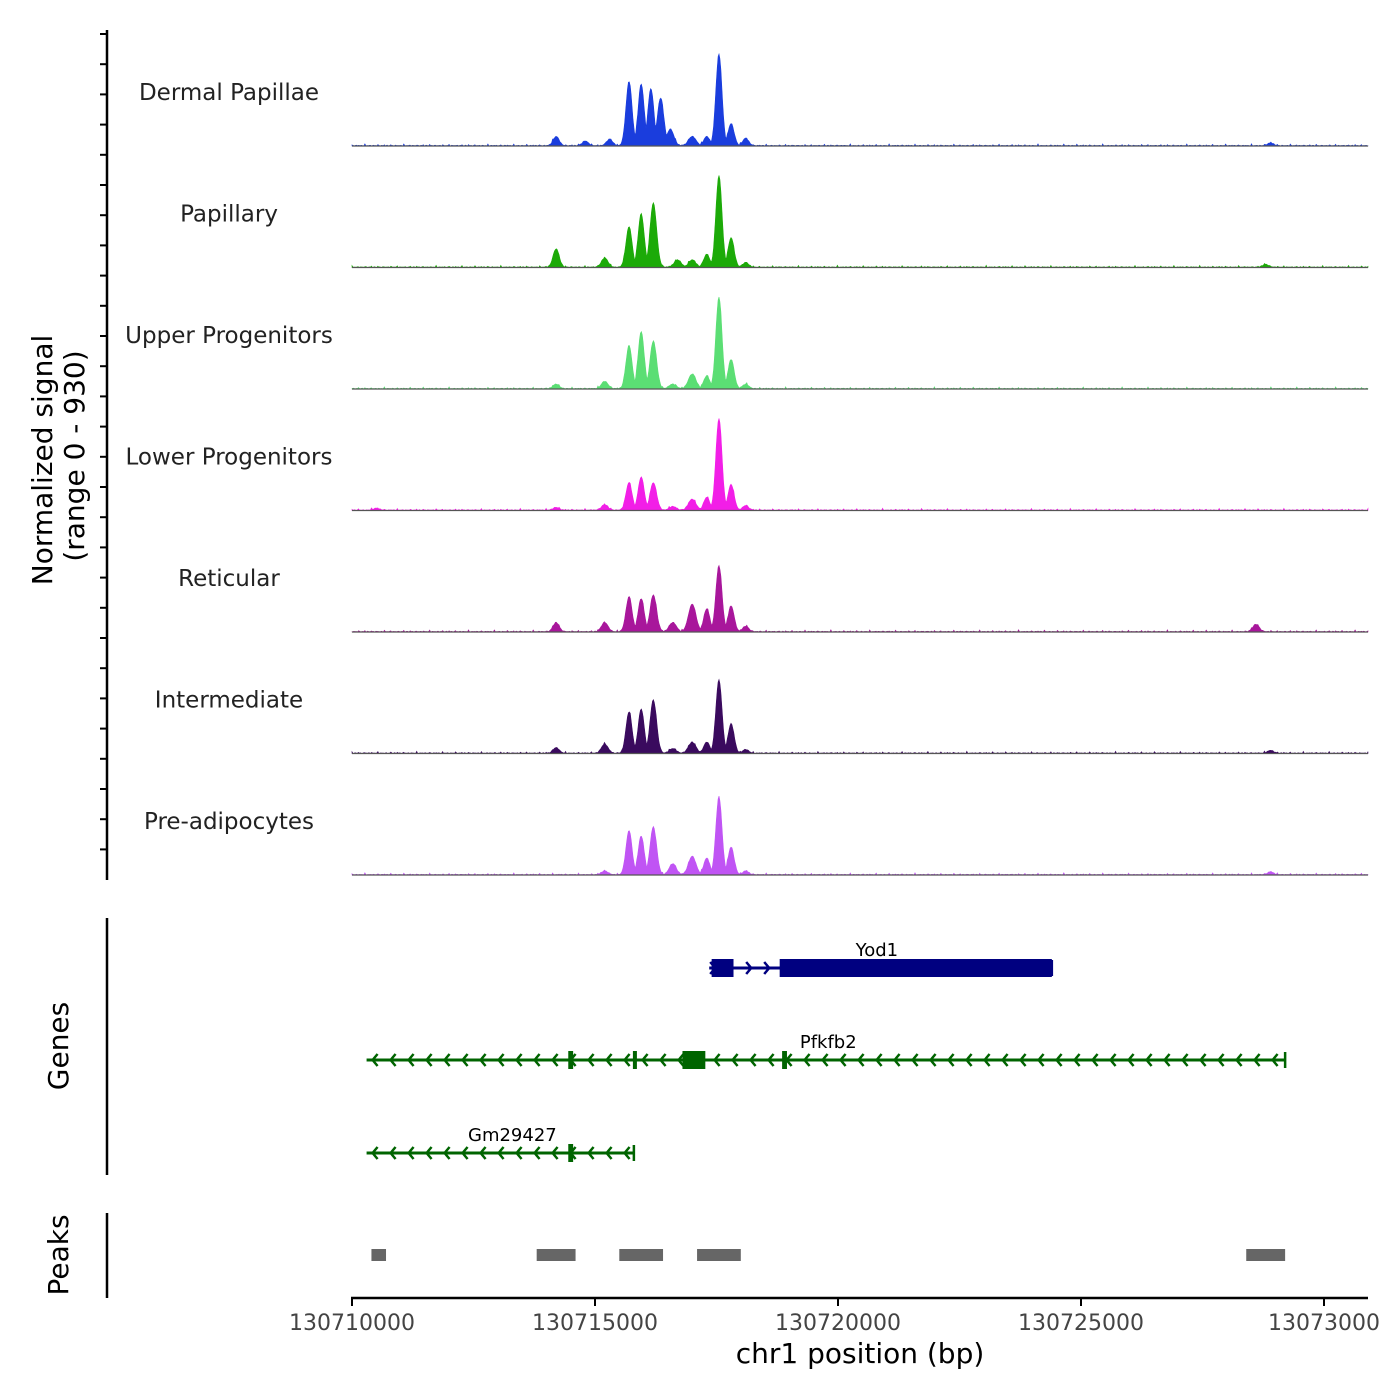 This screenshot has width=1400, height=1400. I want to click on peaks-layer, so click(828, 1255).